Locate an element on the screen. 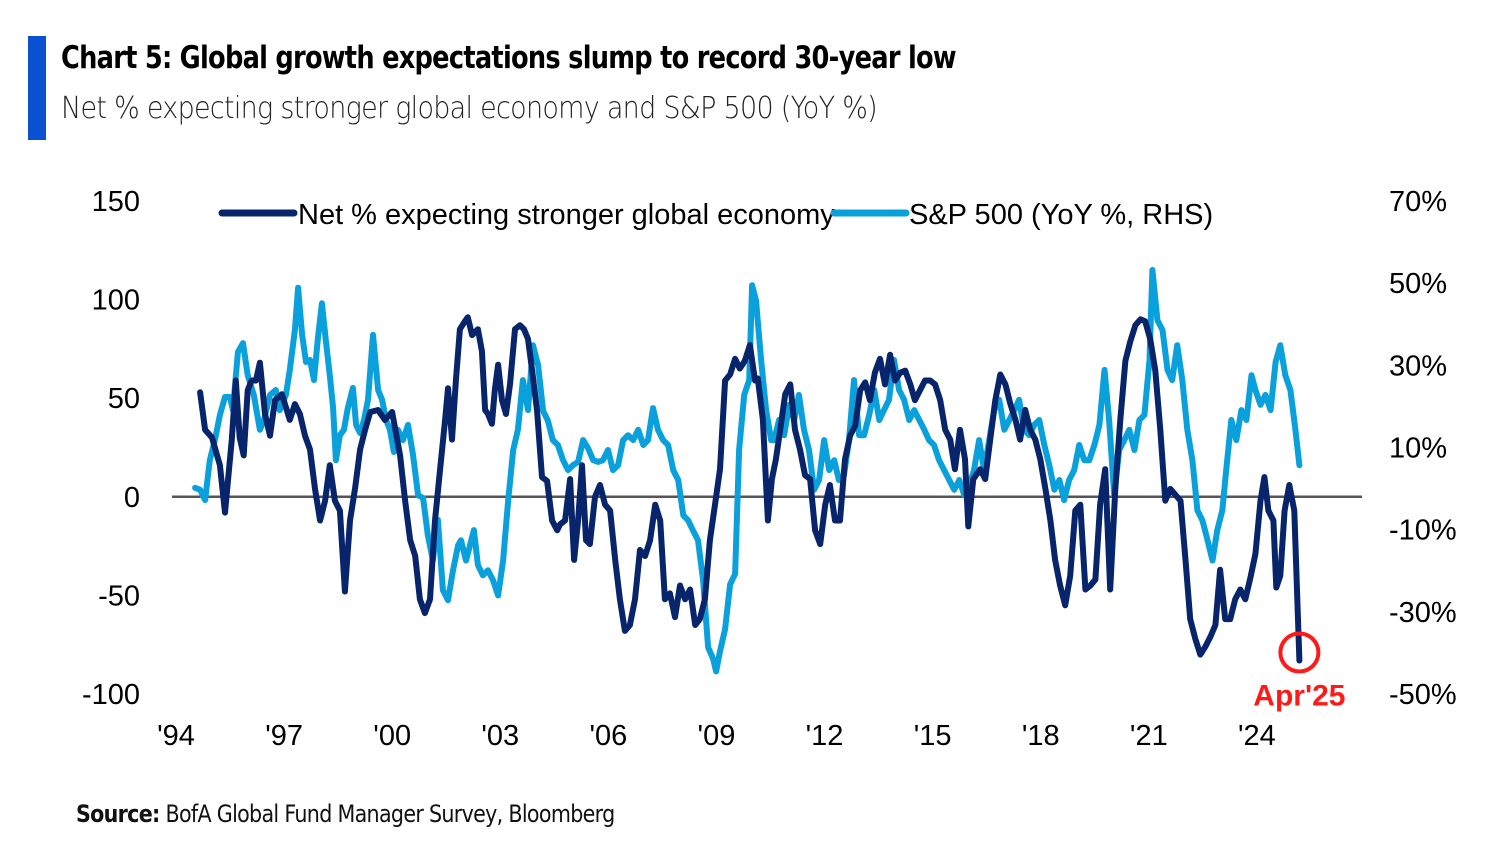  y-right-tick-label: 10% is located at coordinates (1418, 449).